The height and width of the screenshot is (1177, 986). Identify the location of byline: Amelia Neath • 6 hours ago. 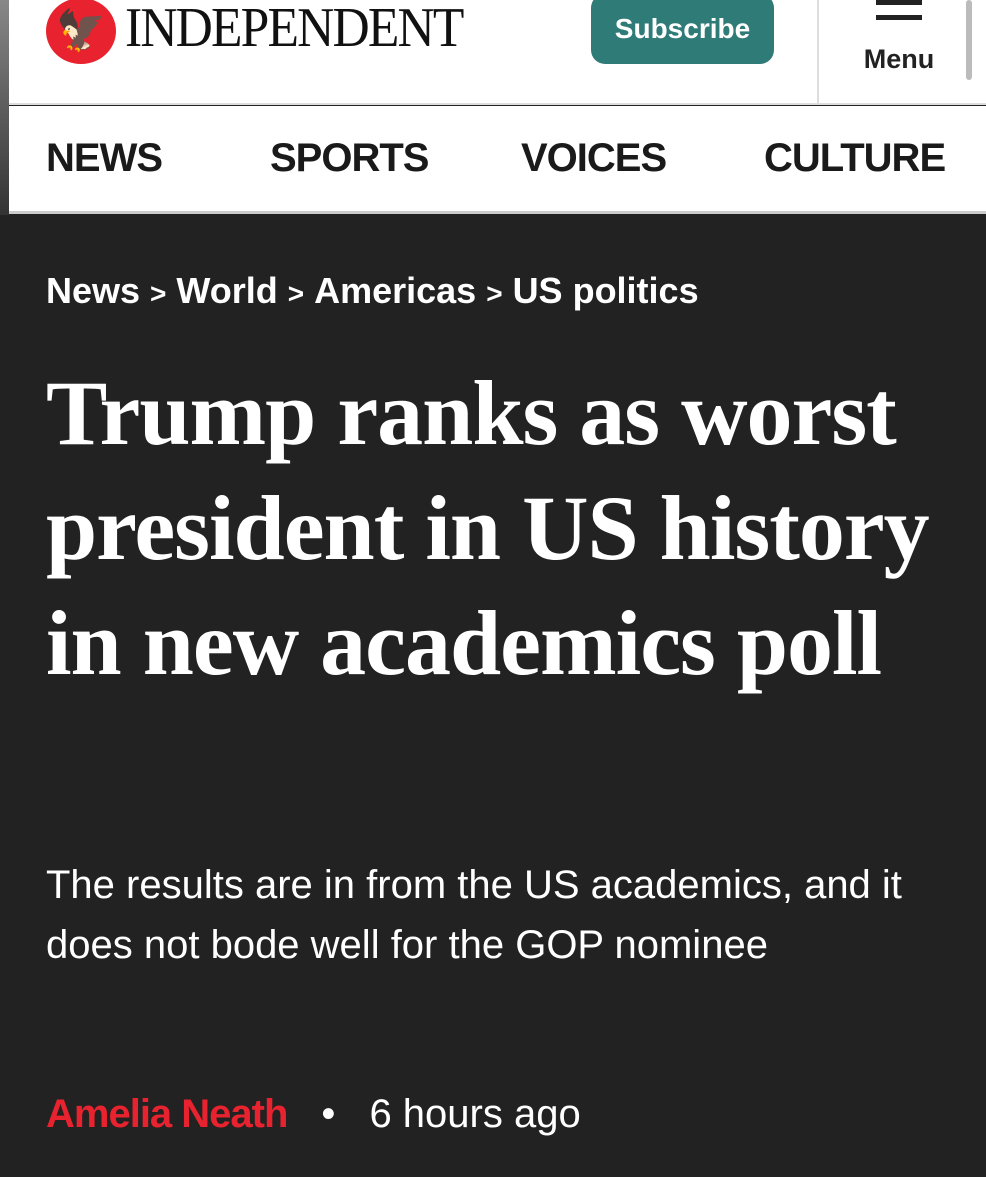
(313, 1114).